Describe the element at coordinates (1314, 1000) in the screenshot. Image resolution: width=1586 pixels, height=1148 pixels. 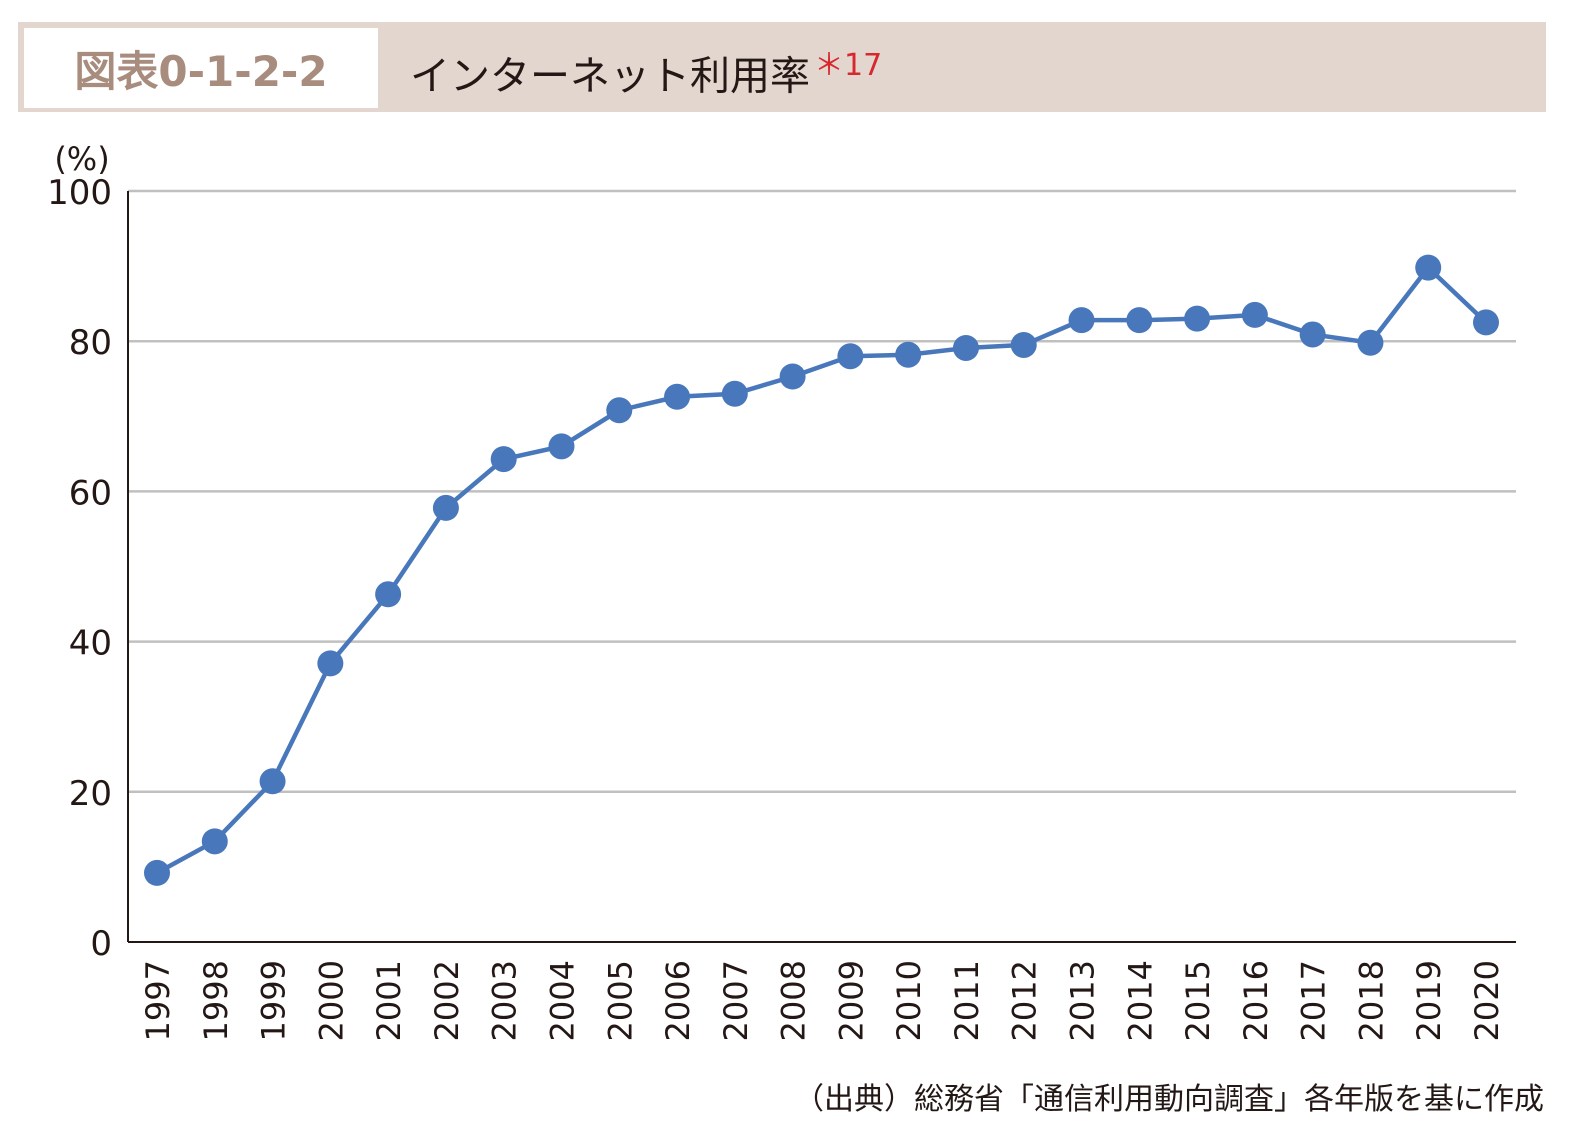
I see `x-tick-label: 2017` at that location.